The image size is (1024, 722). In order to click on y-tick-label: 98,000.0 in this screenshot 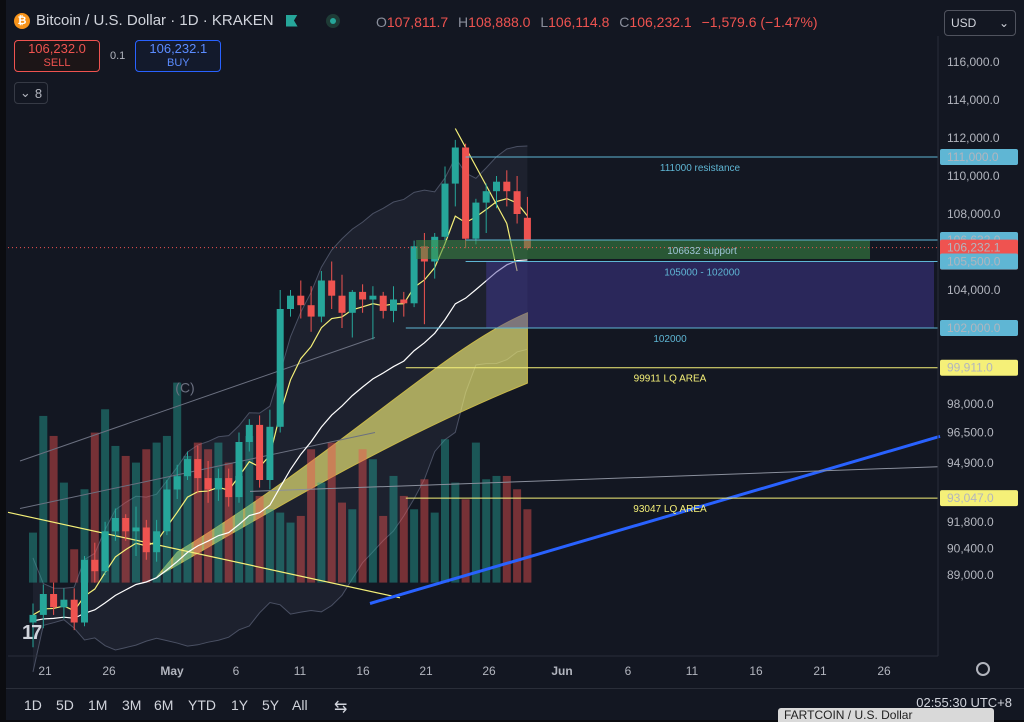, I will do `click(970, 404)`.